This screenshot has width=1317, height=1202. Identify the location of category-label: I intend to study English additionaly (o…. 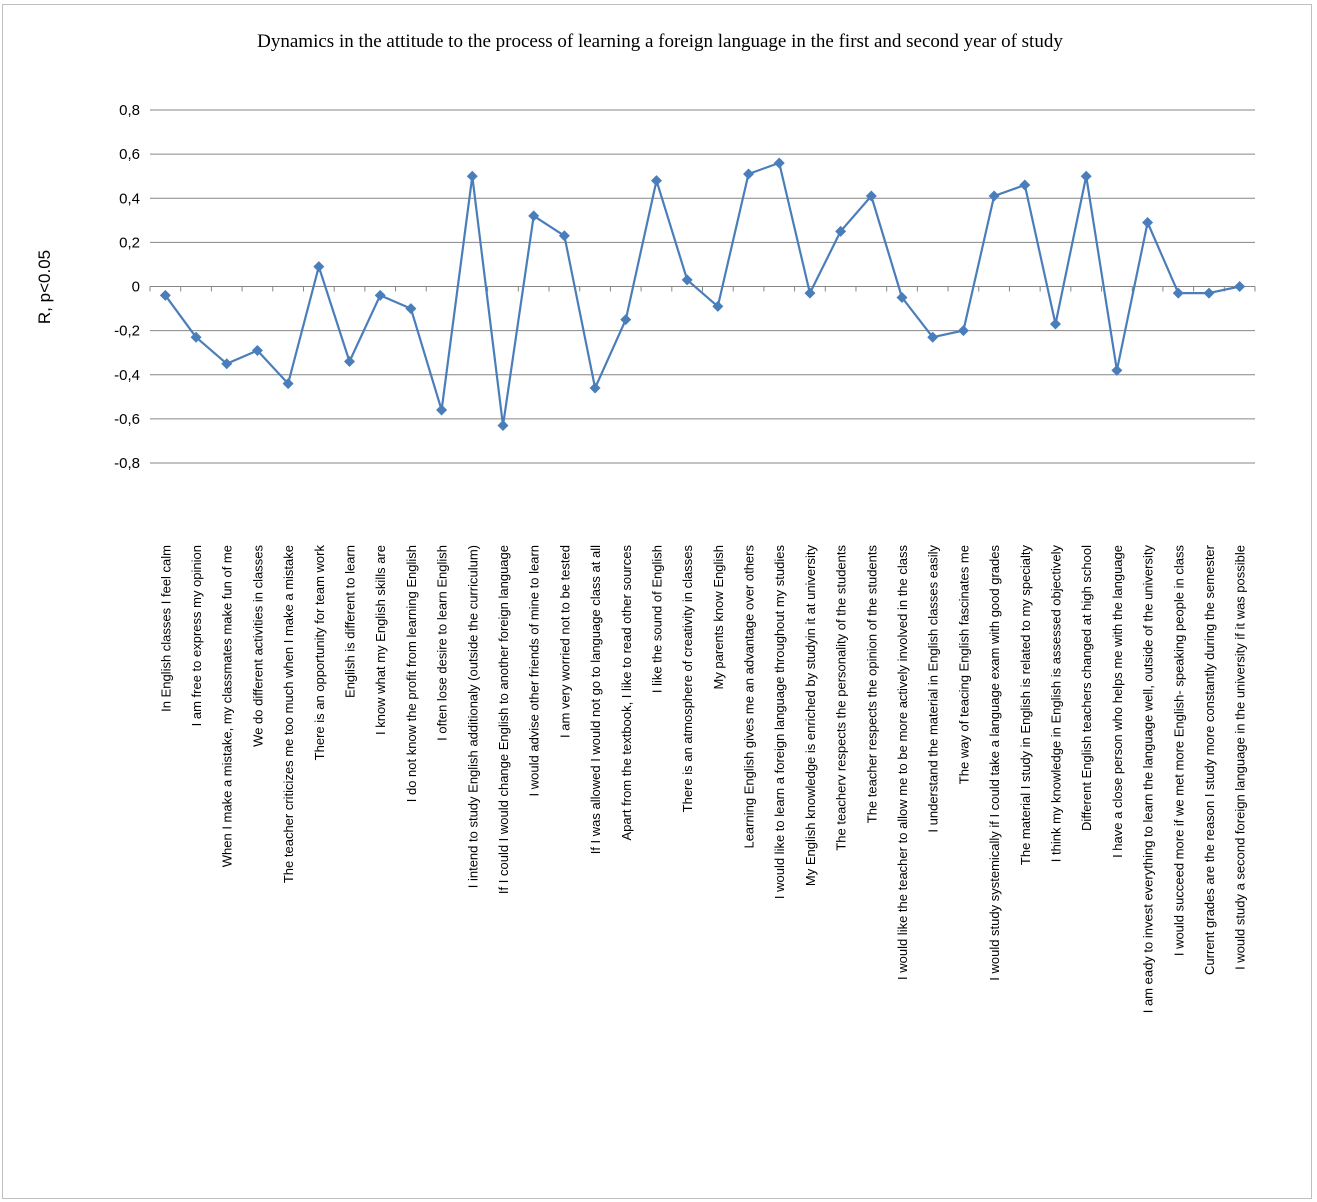
(472, 716).